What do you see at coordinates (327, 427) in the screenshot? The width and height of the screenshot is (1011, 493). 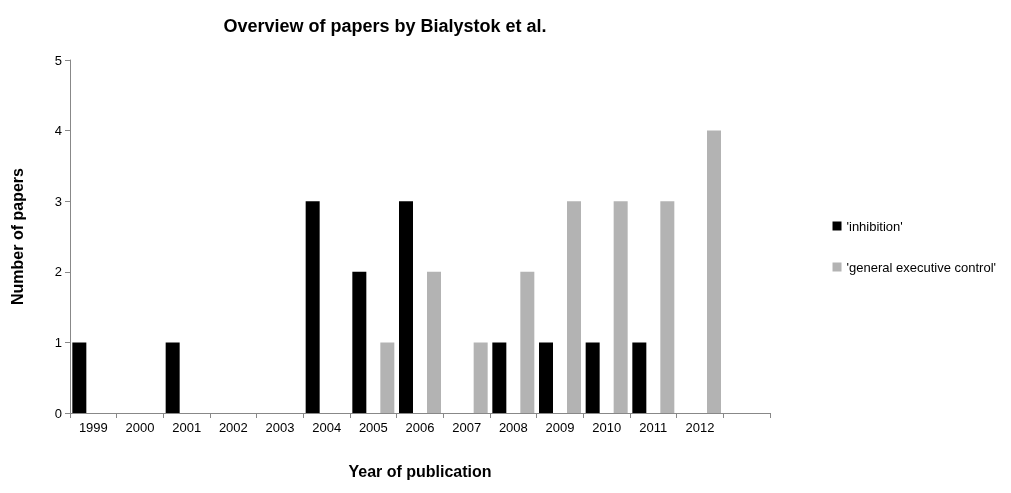 I see `x-tick-label: 2004` at bounding box center [327, 427].